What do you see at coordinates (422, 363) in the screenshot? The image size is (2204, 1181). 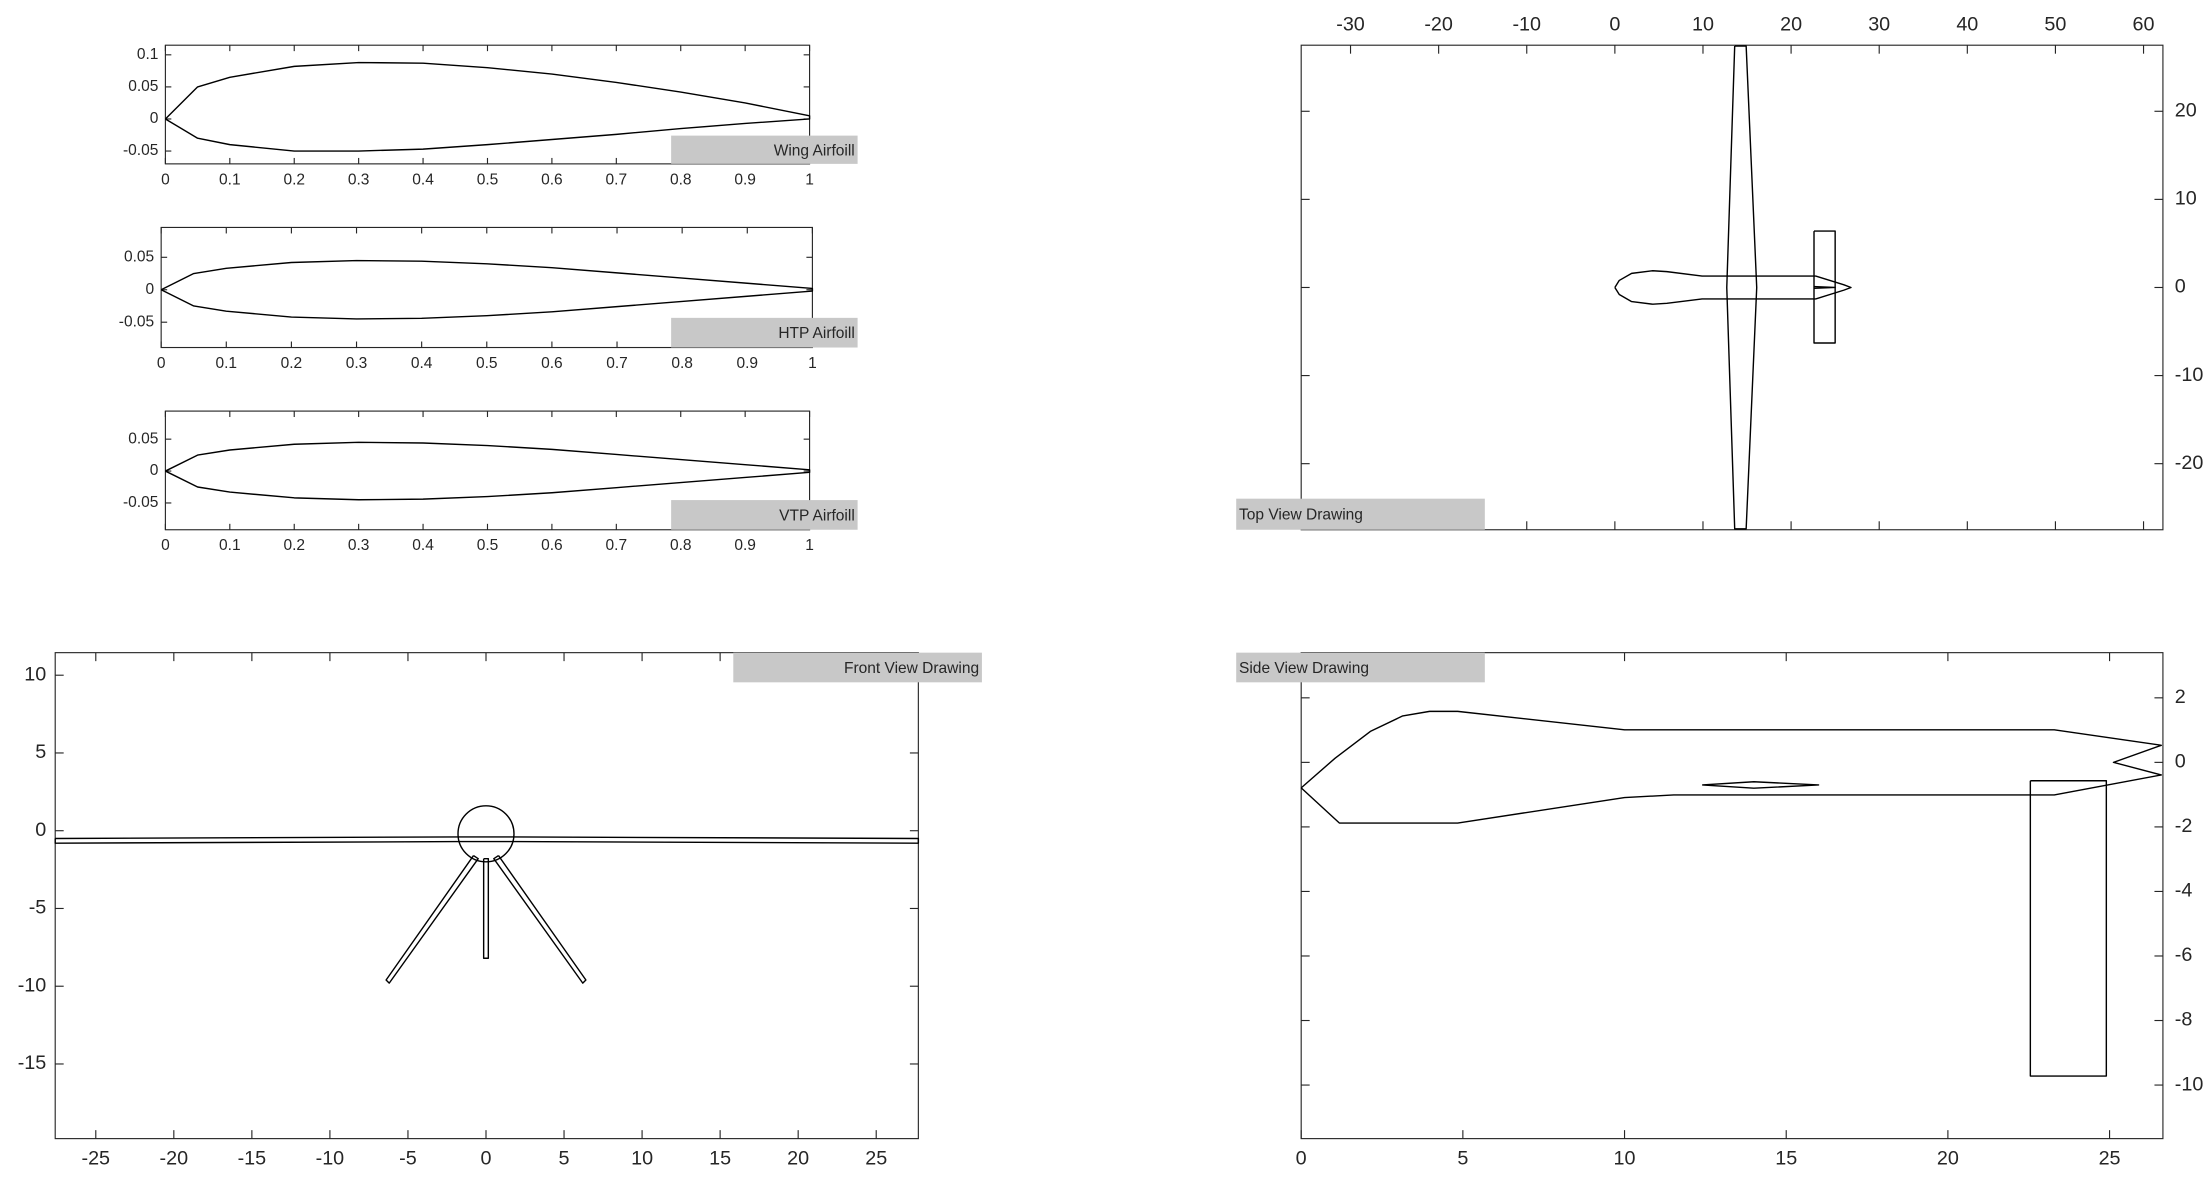 I see `x-tick-label: 0.4` at bounding box center [422, 363].